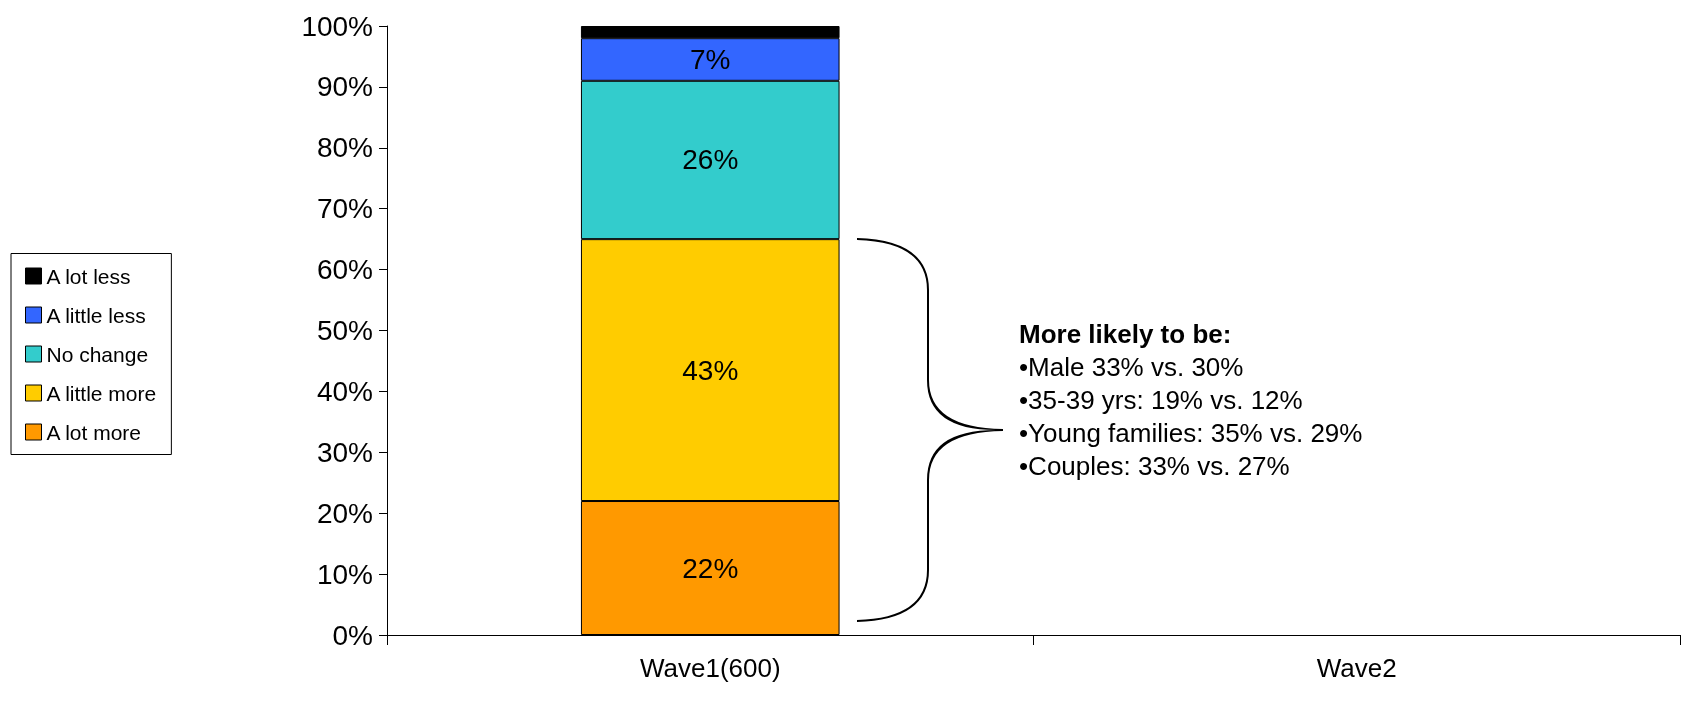 The height and width of the screenshot is (708, 1686). What do you see at coordinates (97, 354) in the screenshot?
I see `legend-label: No change` at bounding box center [97, 354].